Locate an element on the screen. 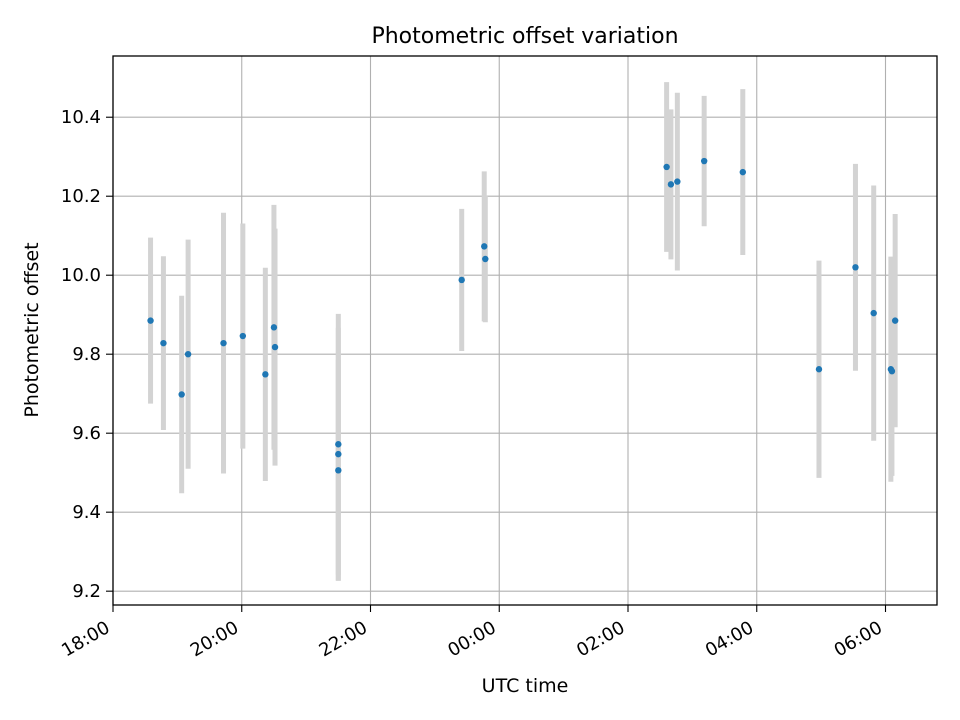 The width and height of the screenshot is (960, 720). y-axis: 9.2 9.4 9.6 9.8 10.0 10.2 10.4 is located at coordinates (87, 354).